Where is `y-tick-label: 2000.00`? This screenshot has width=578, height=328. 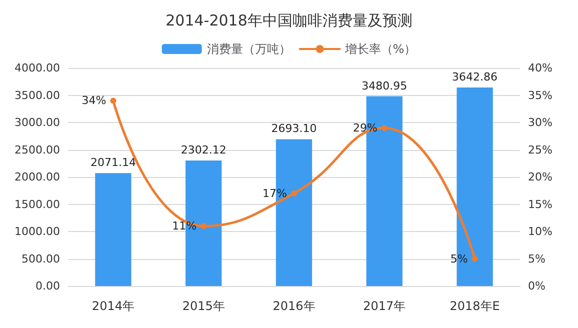 y-tick-label: 2000.00 is located at coordinates (37, 177).